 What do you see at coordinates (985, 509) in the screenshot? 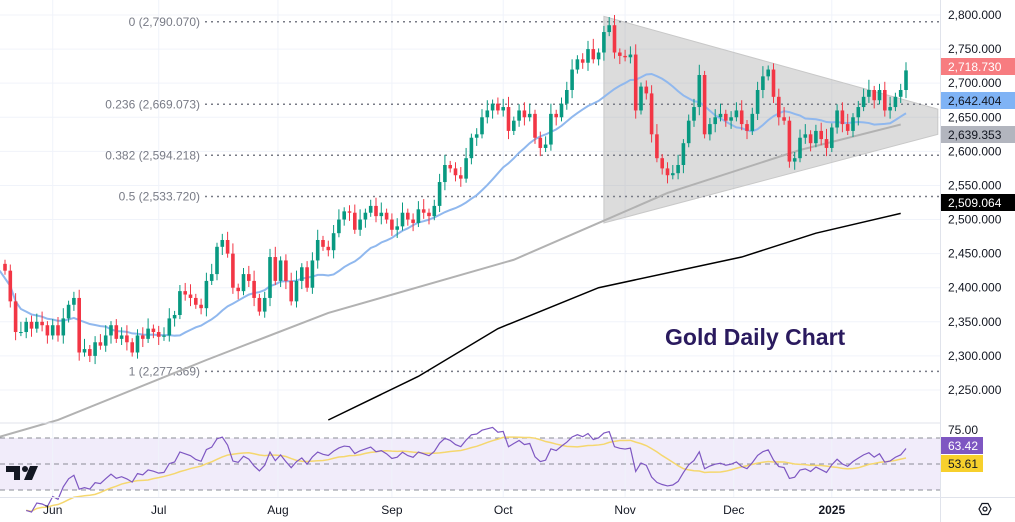
I see `settings-gear-icon` at bounding box center [985, 509].